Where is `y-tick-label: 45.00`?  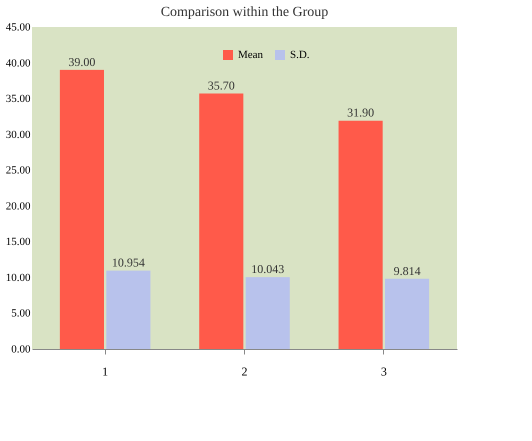
y-tick-label: 45.00 is located at coordinates (18, 28).